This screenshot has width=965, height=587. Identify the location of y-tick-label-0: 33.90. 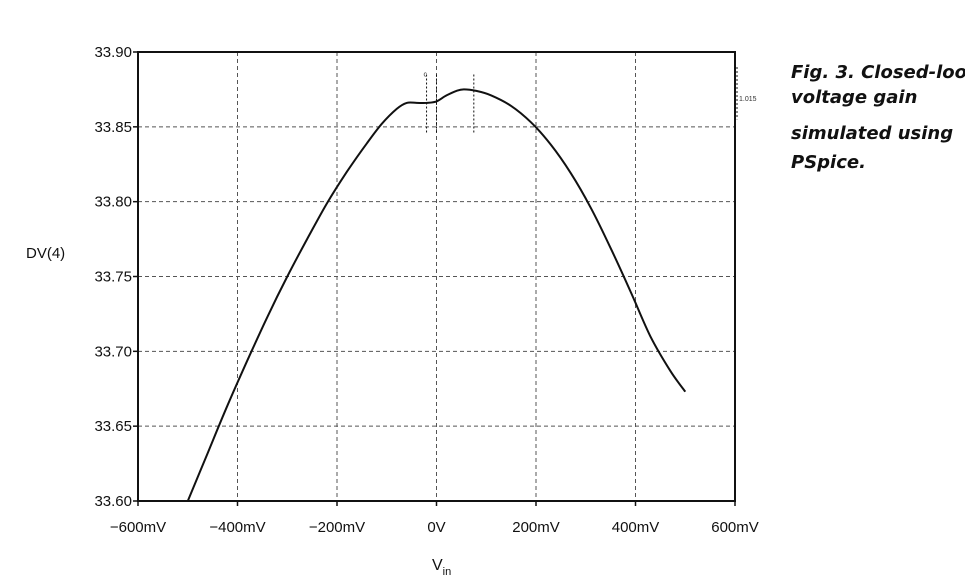
(113, 52).